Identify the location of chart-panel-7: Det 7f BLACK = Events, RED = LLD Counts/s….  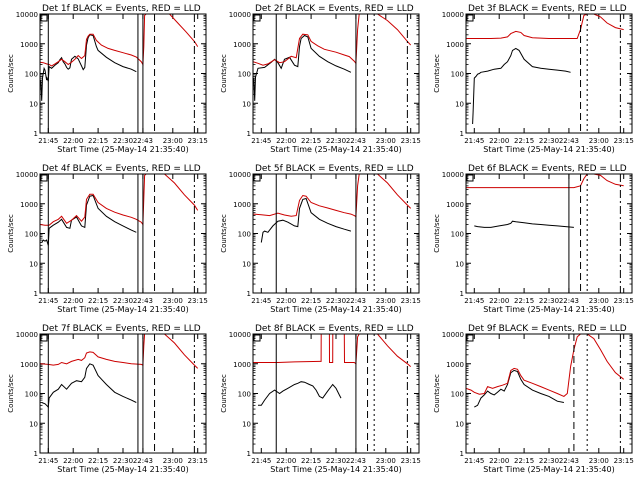
(107, 399).